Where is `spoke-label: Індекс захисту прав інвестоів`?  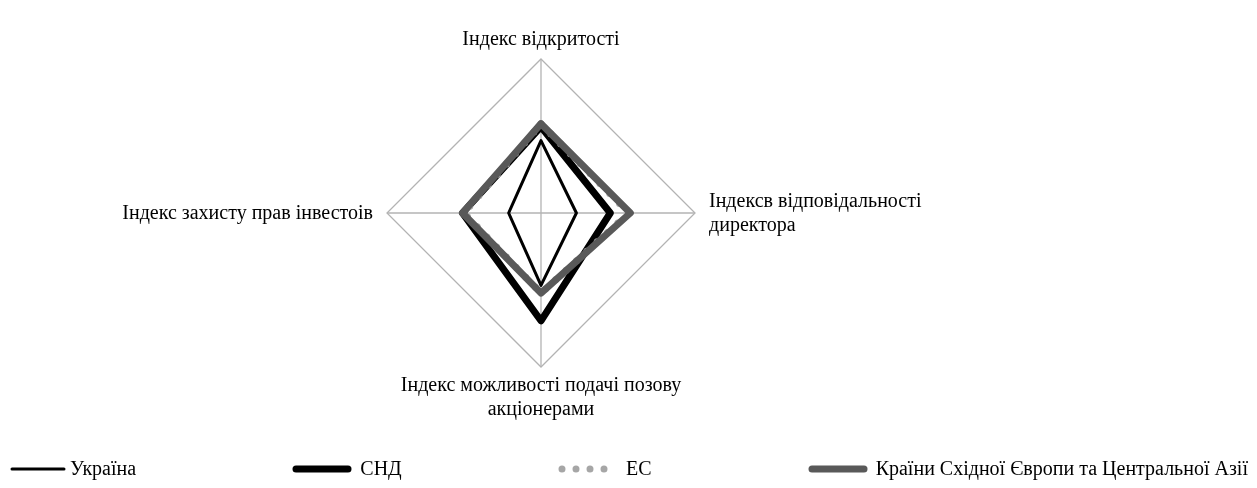 spoke-label: Індекс захисту прав інвестоів is located at coordinates (247, 212).